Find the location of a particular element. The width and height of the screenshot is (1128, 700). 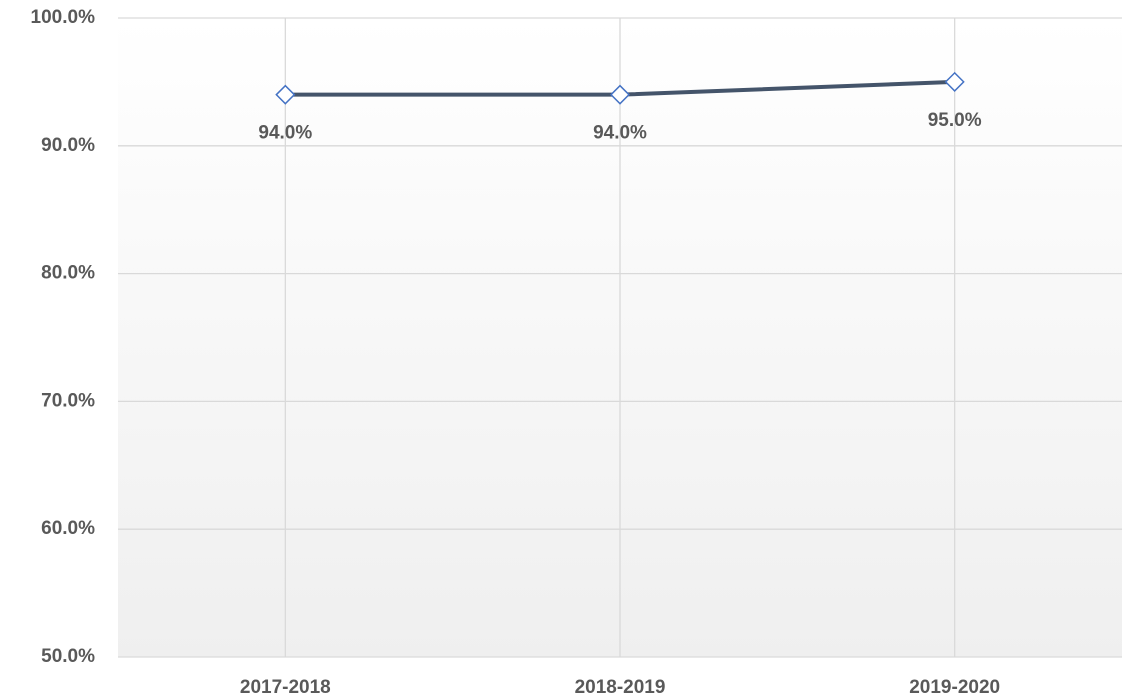

y-tick-label: 90.0% is located at coordinates (68, 145).